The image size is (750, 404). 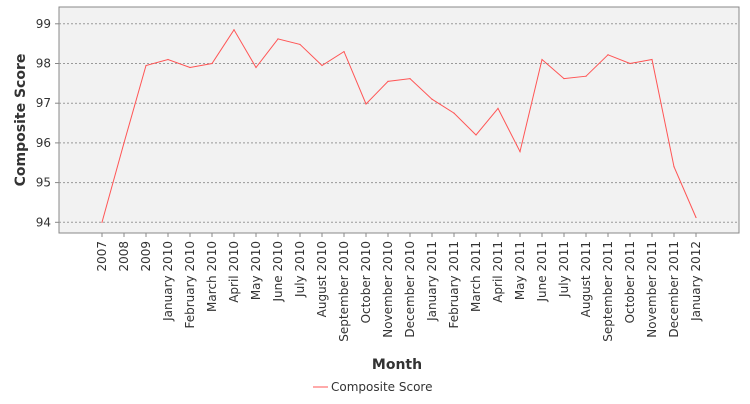 What do you see at coordinates (256, 270) in the screenshot?
I see `x-tick-label: May 2010` at bounding box center [256, 270].